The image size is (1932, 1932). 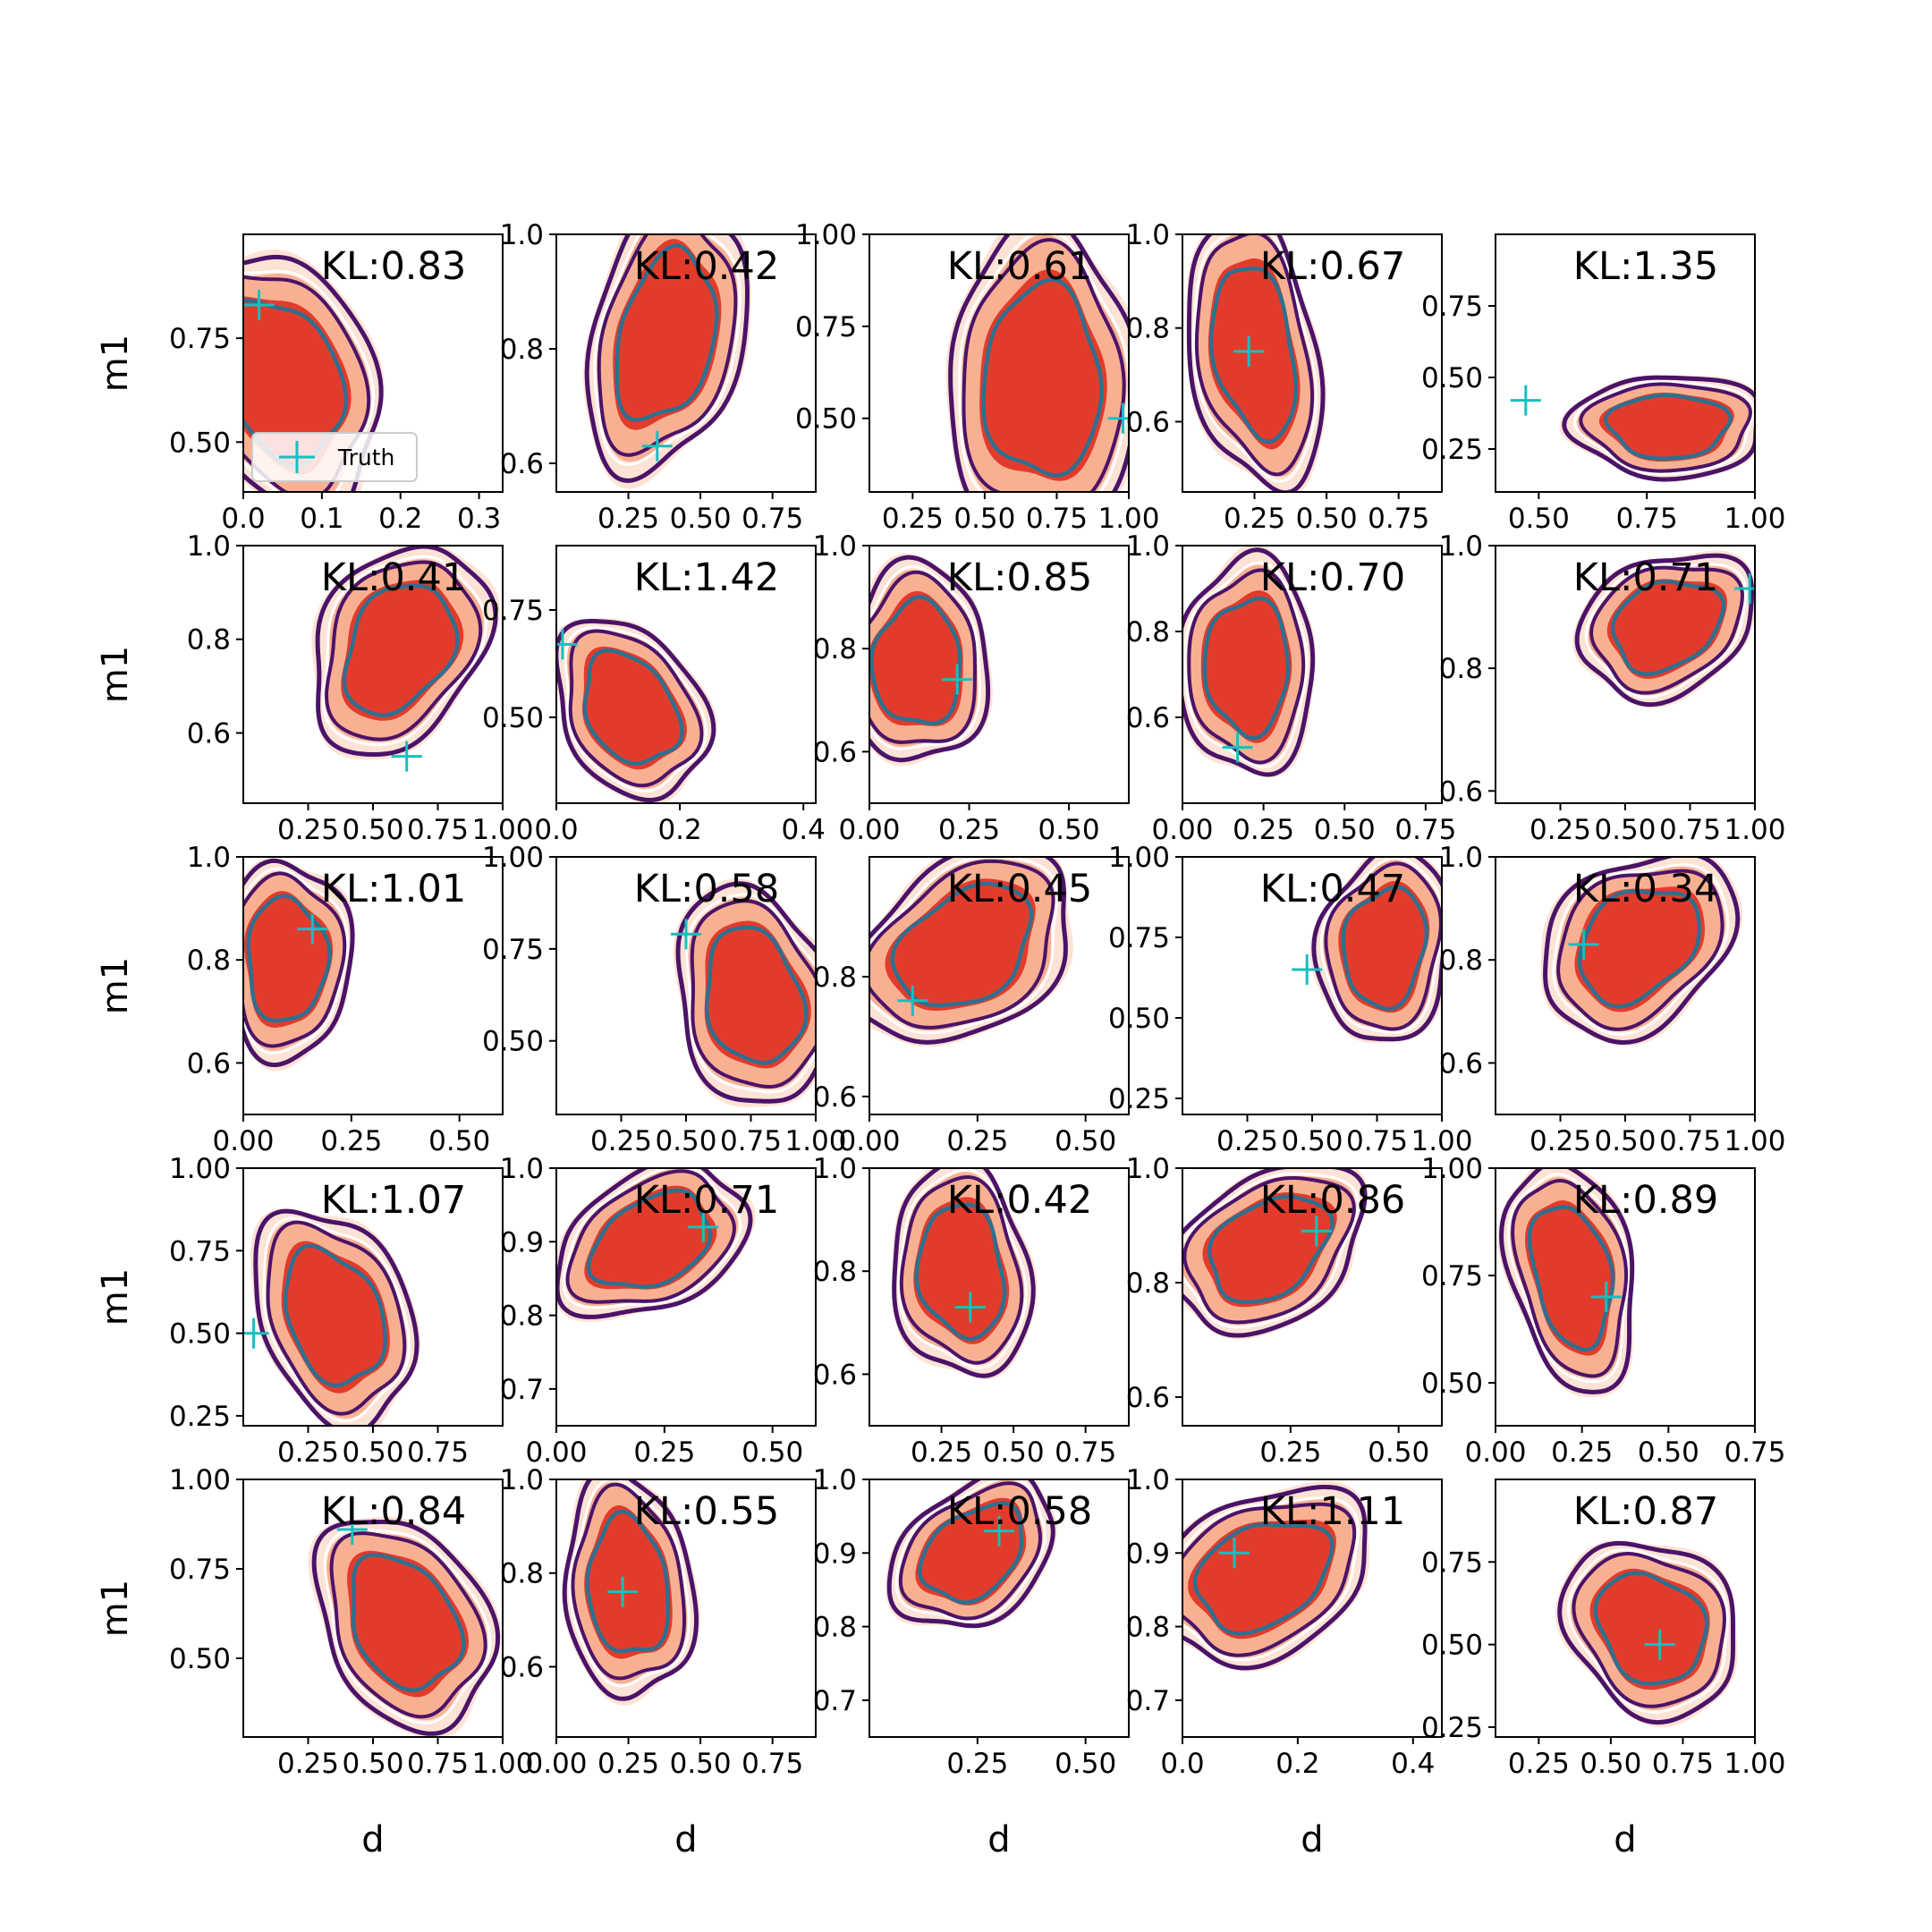 What do you see at coordinates (815, 1141) in the screenshot?
I see `x-tick-label: 1.00` at bounding box center [815, 1141].